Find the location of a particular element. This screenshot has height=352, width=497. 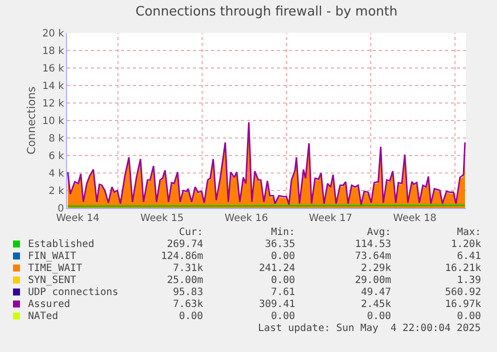

text: 25.00m is located at coordinates (185, 280).